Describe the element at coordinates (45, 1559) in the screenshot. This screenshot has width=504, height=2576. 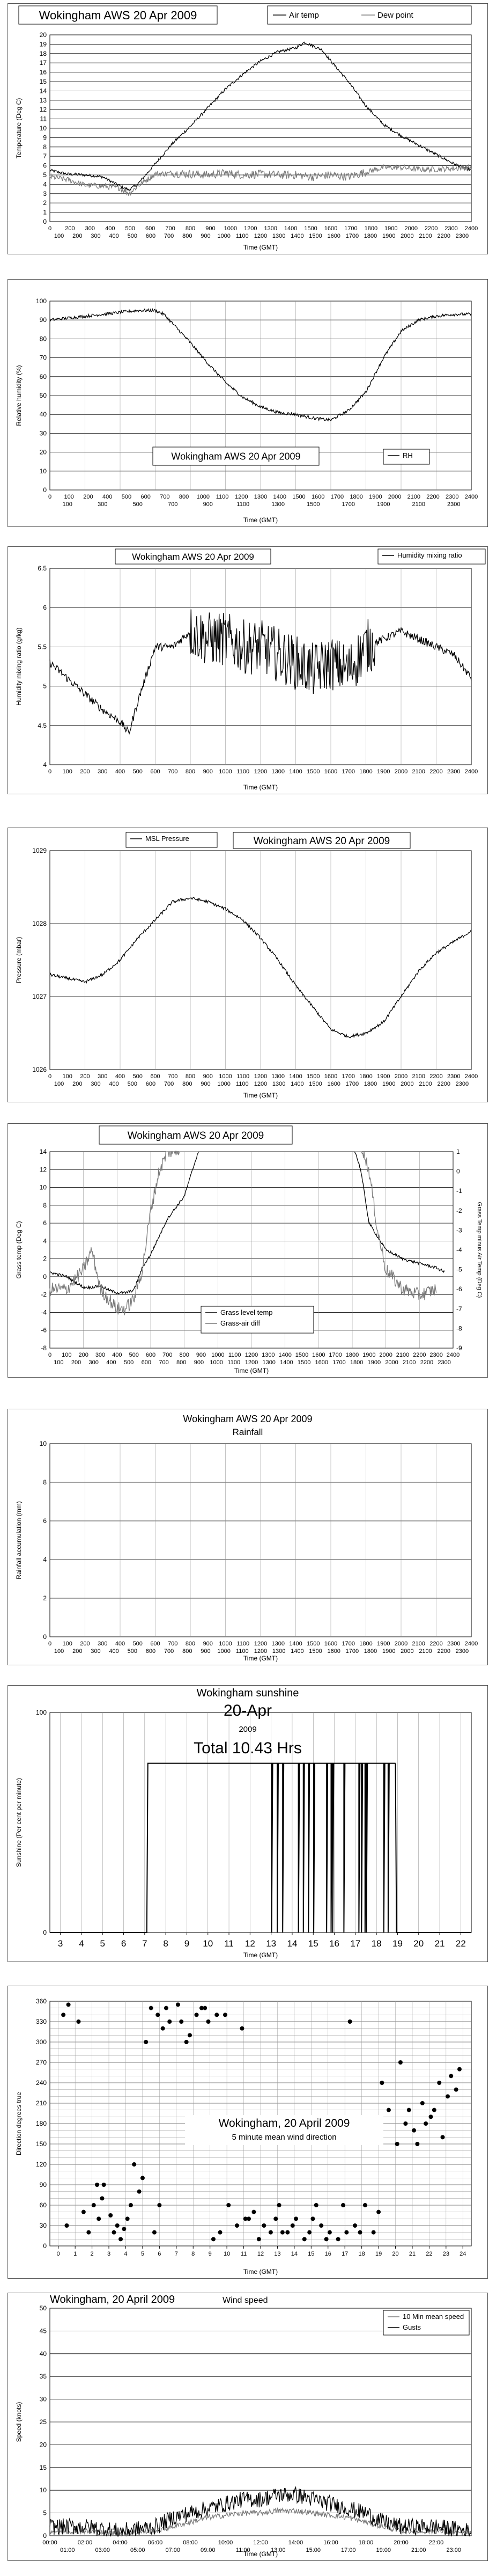
I see `y-tick-label: 4` at that location.